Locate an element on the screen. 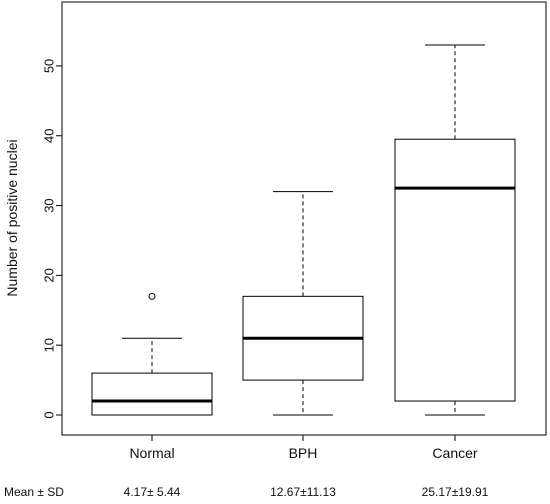  y-tick-label: 30 is located at coordinates (48, 205).